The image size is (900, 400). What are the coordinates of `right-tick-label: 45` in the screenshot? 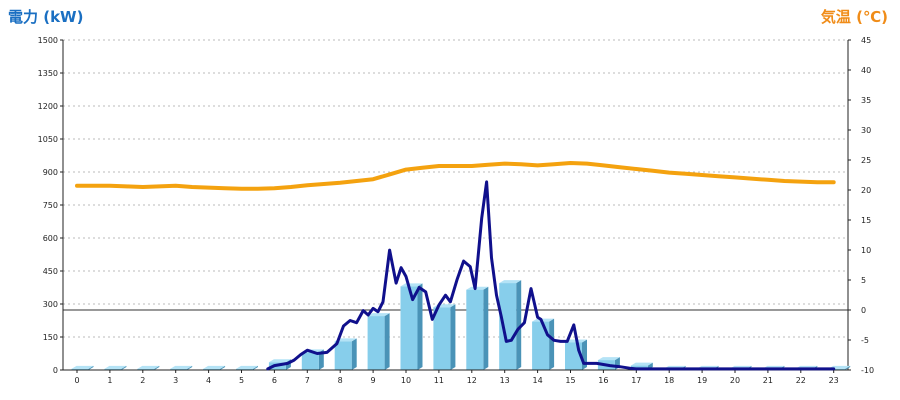 It's located at (866, 40).